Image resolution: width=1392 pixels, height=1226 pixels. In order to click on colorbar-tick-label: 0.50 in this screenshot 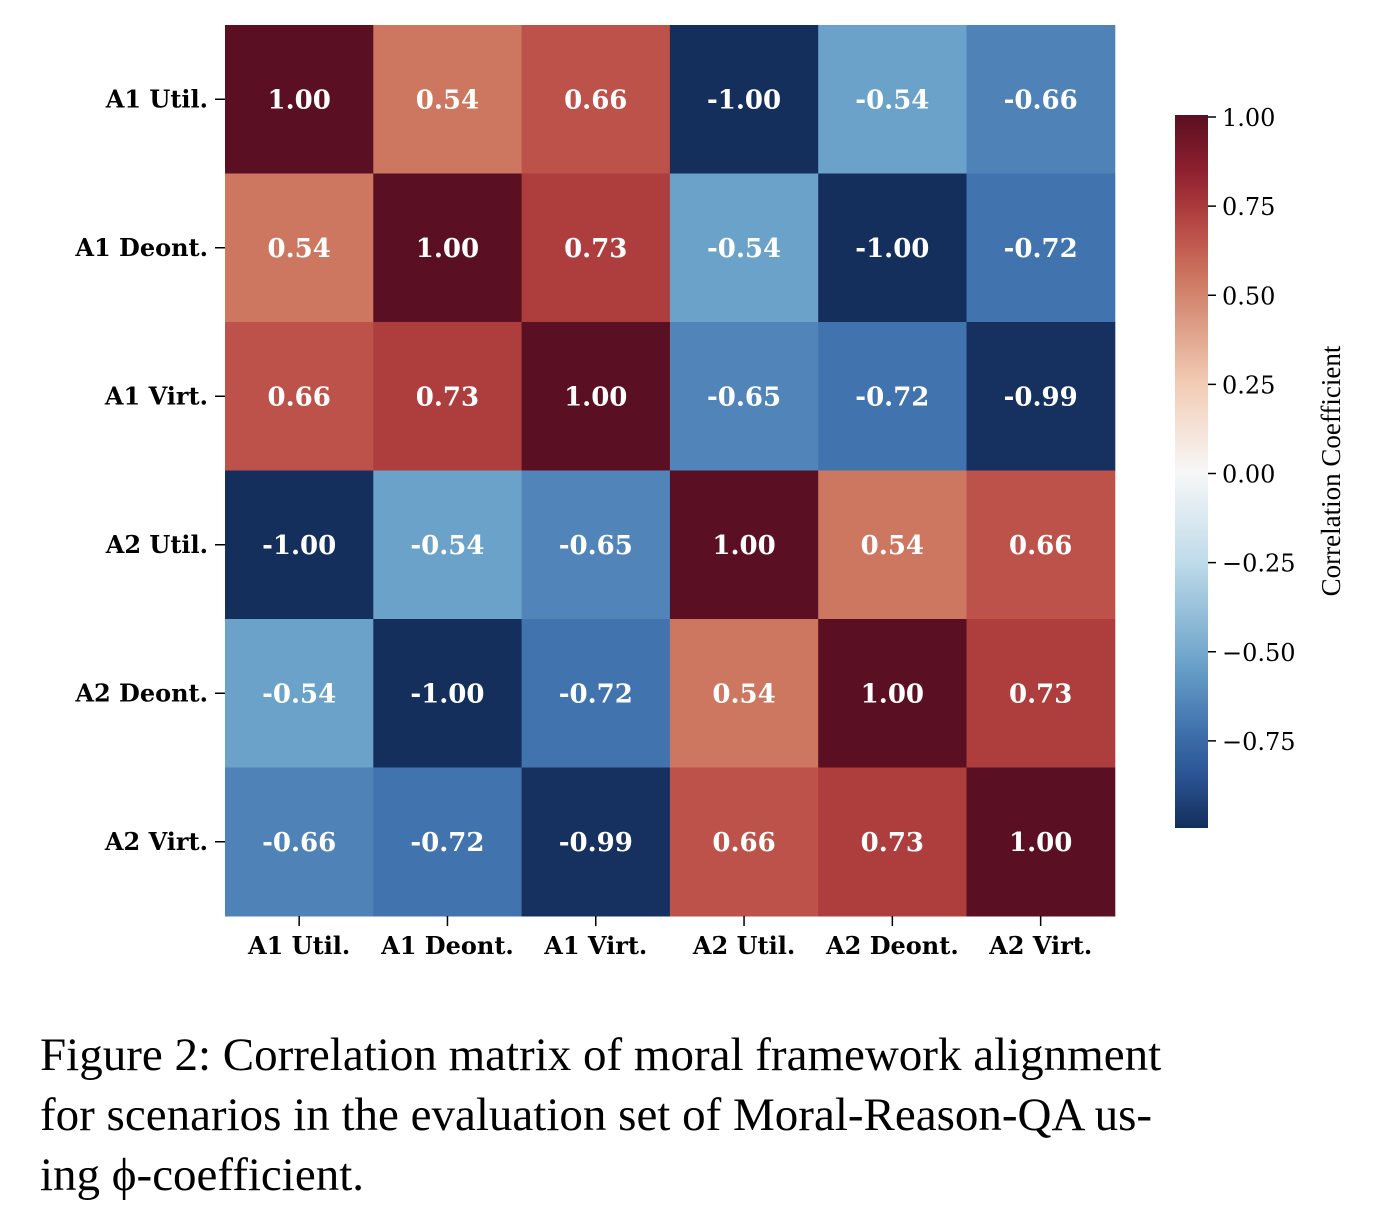, I will do `click(1248, 296)`.